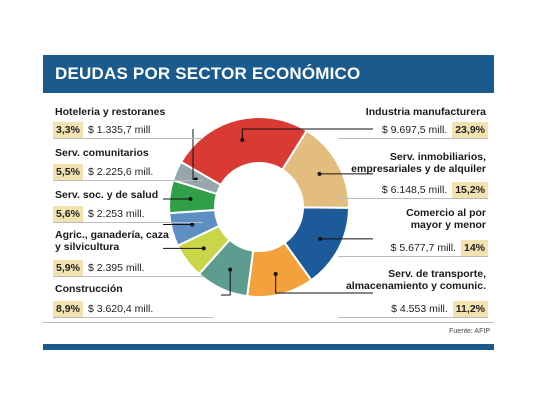 This screenshot has width=540, height=405. I want to click on amount-transporte: $ 4.553 mill., so click(419, 308).